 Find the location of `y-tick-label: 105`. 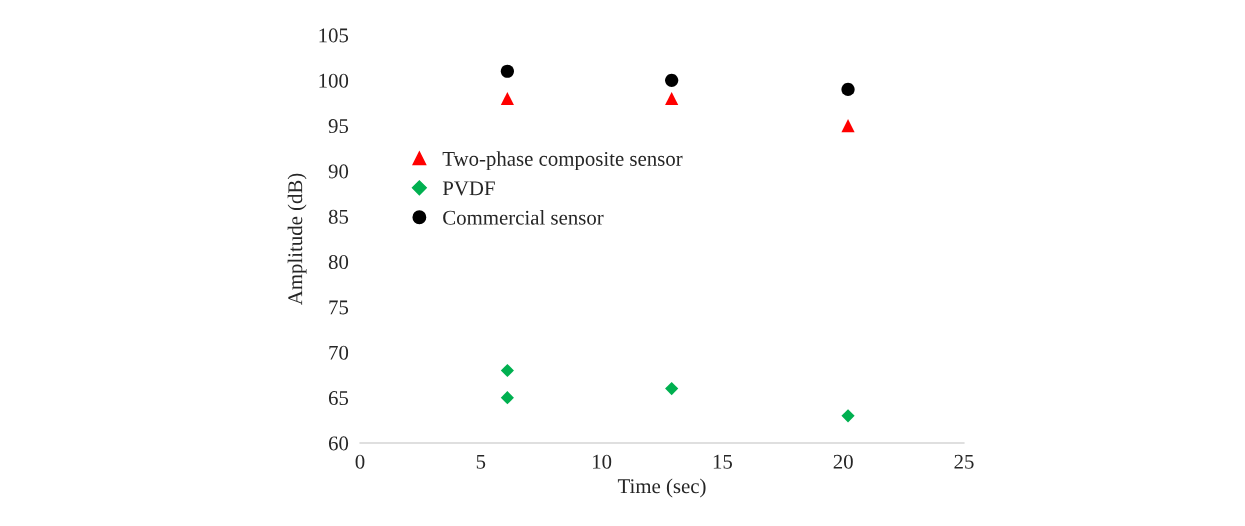

y-tick-label: 105 is located at coordinates (334, 35).